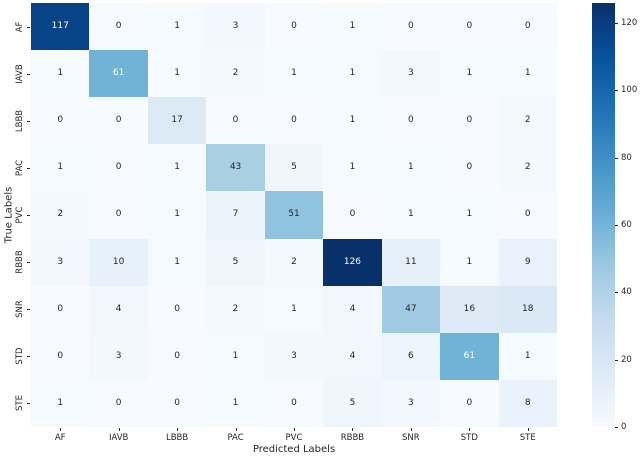  What do you see at coordinates (603, 215) in the screenshot?
I see `colorbar` at bounding box center [603, 215].